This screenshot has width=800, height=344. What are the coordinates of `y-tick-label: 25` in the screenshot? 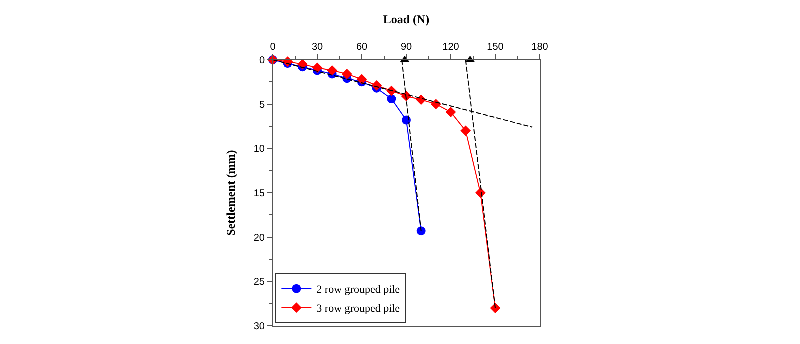 It's located at (260, 282).